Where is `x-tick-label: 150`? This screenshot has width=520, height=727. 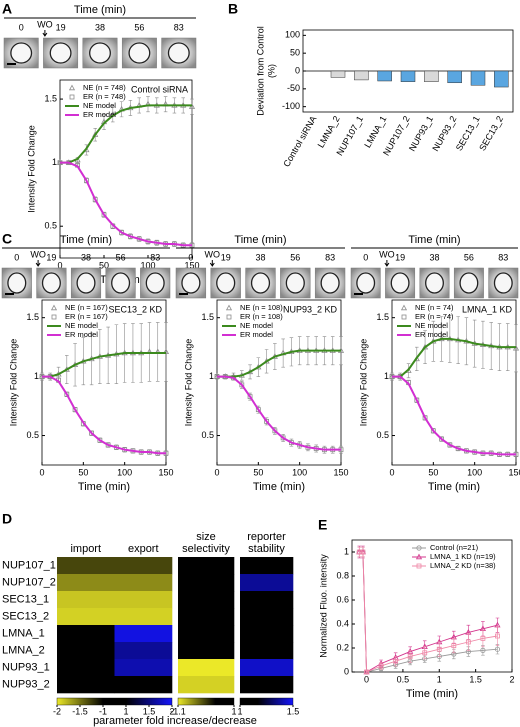
x-tick-label: 150 is located at coordinates (514, 472).